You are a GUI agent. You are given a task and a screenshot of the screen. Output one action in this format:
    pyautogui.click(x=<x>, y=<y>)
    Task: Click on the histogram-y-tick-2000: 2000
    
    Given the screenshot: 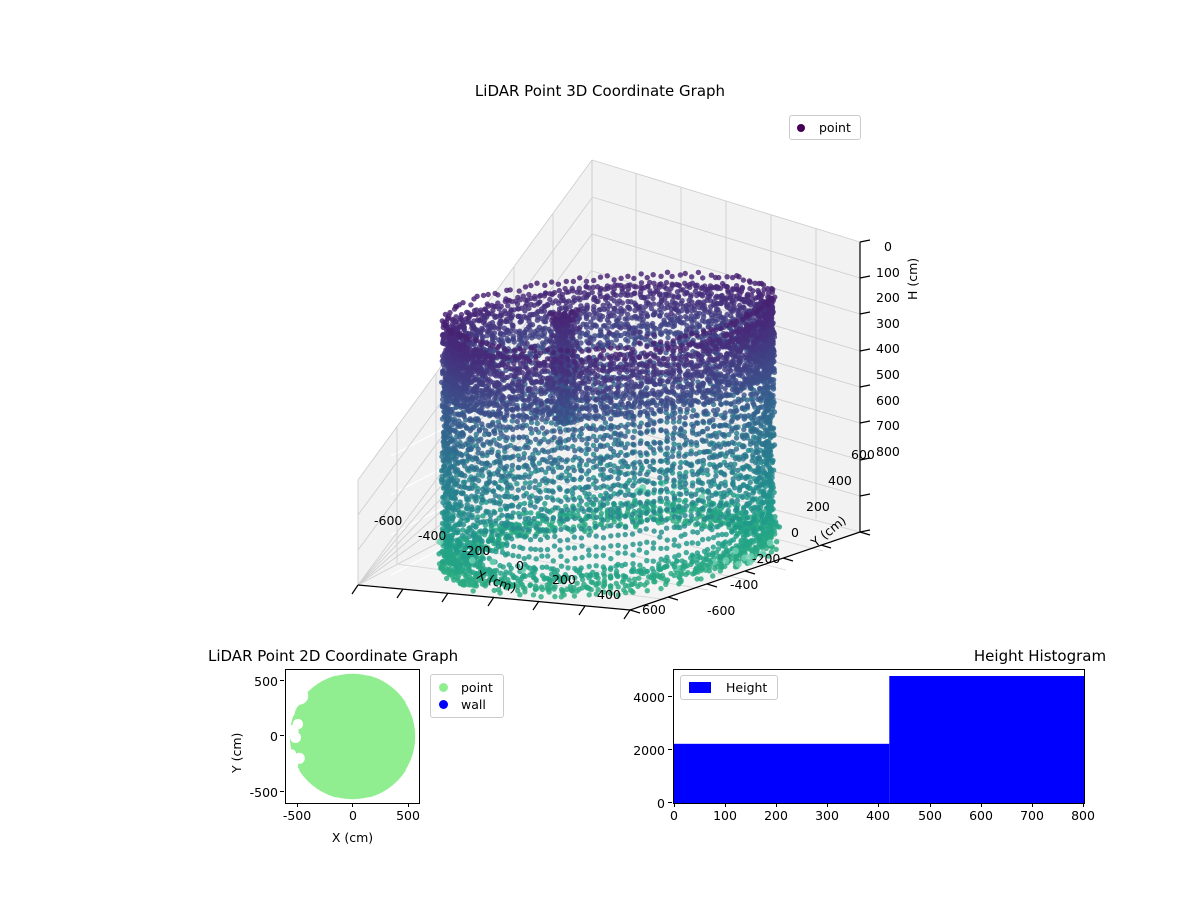 What is the action you would take?
    pyautogui.click(x=649, y=750)
    